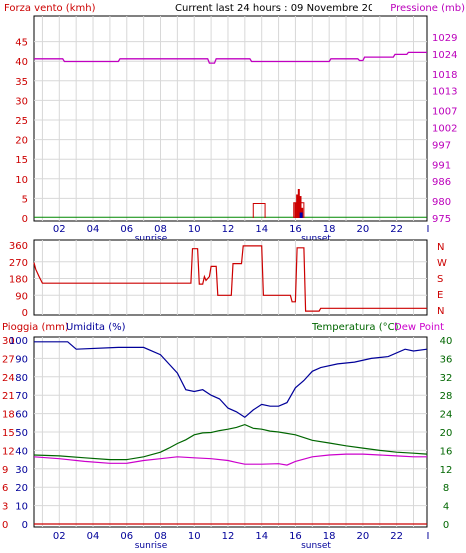 The height and width of the screenshot is (553, 466). Describe the element at coordinates (35, 327) in the screenshot. I see `rain-axis-label: Pioggia (mm)` at that location.